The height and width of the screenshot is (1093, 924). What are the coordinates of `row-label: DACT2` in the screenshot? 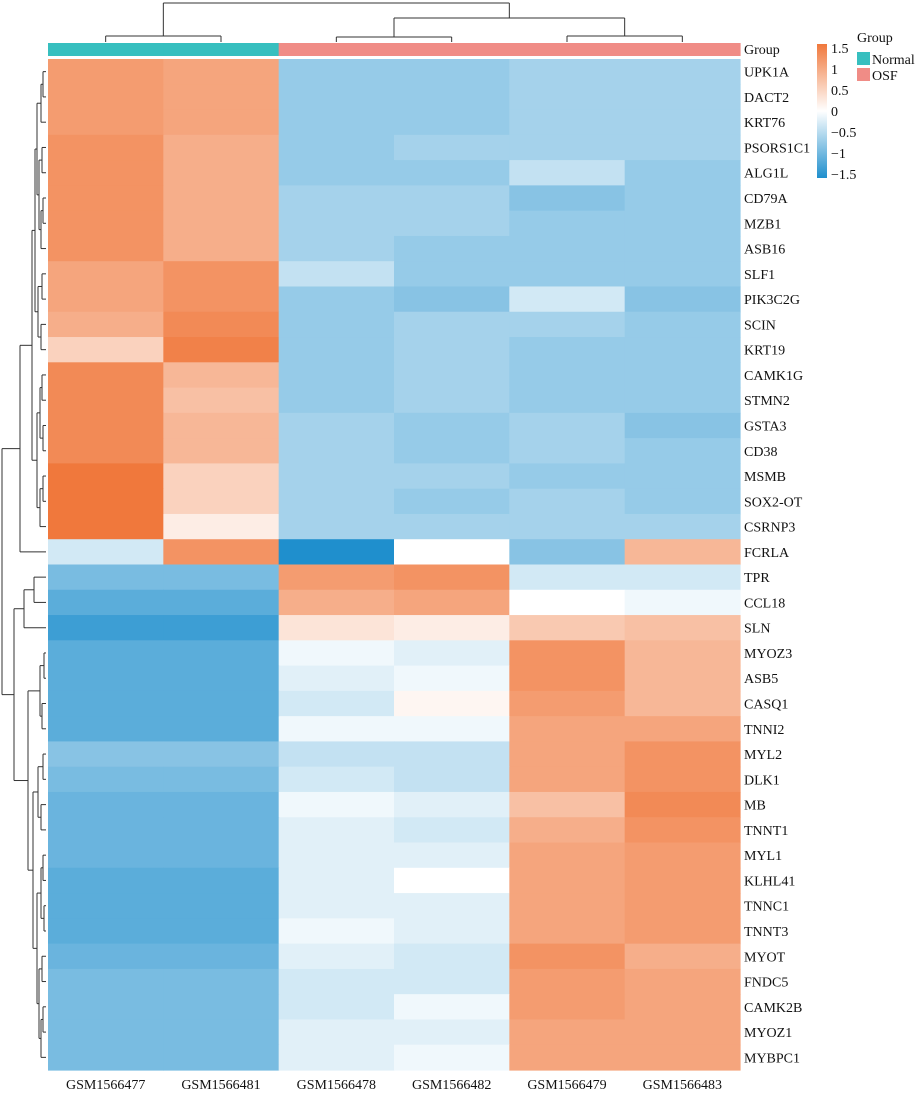 It's located at (766, 98).